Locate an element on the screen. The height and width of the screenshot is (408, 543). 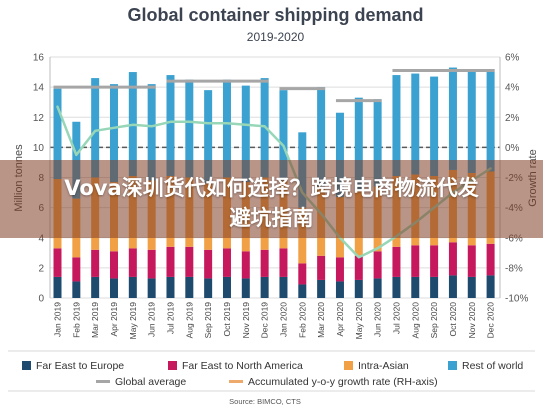
bar-far-east-to-north-america-aug-2019 is located at coordinates (189, 261).